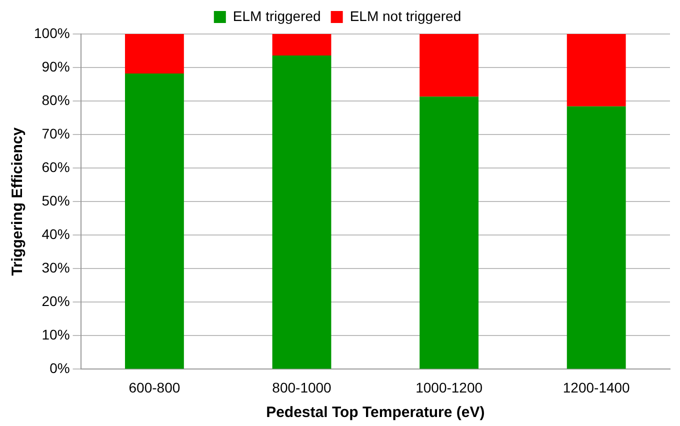 The image size is (680, 426). I want to click on x-tick-label: 800-1000, so click(302, 387).